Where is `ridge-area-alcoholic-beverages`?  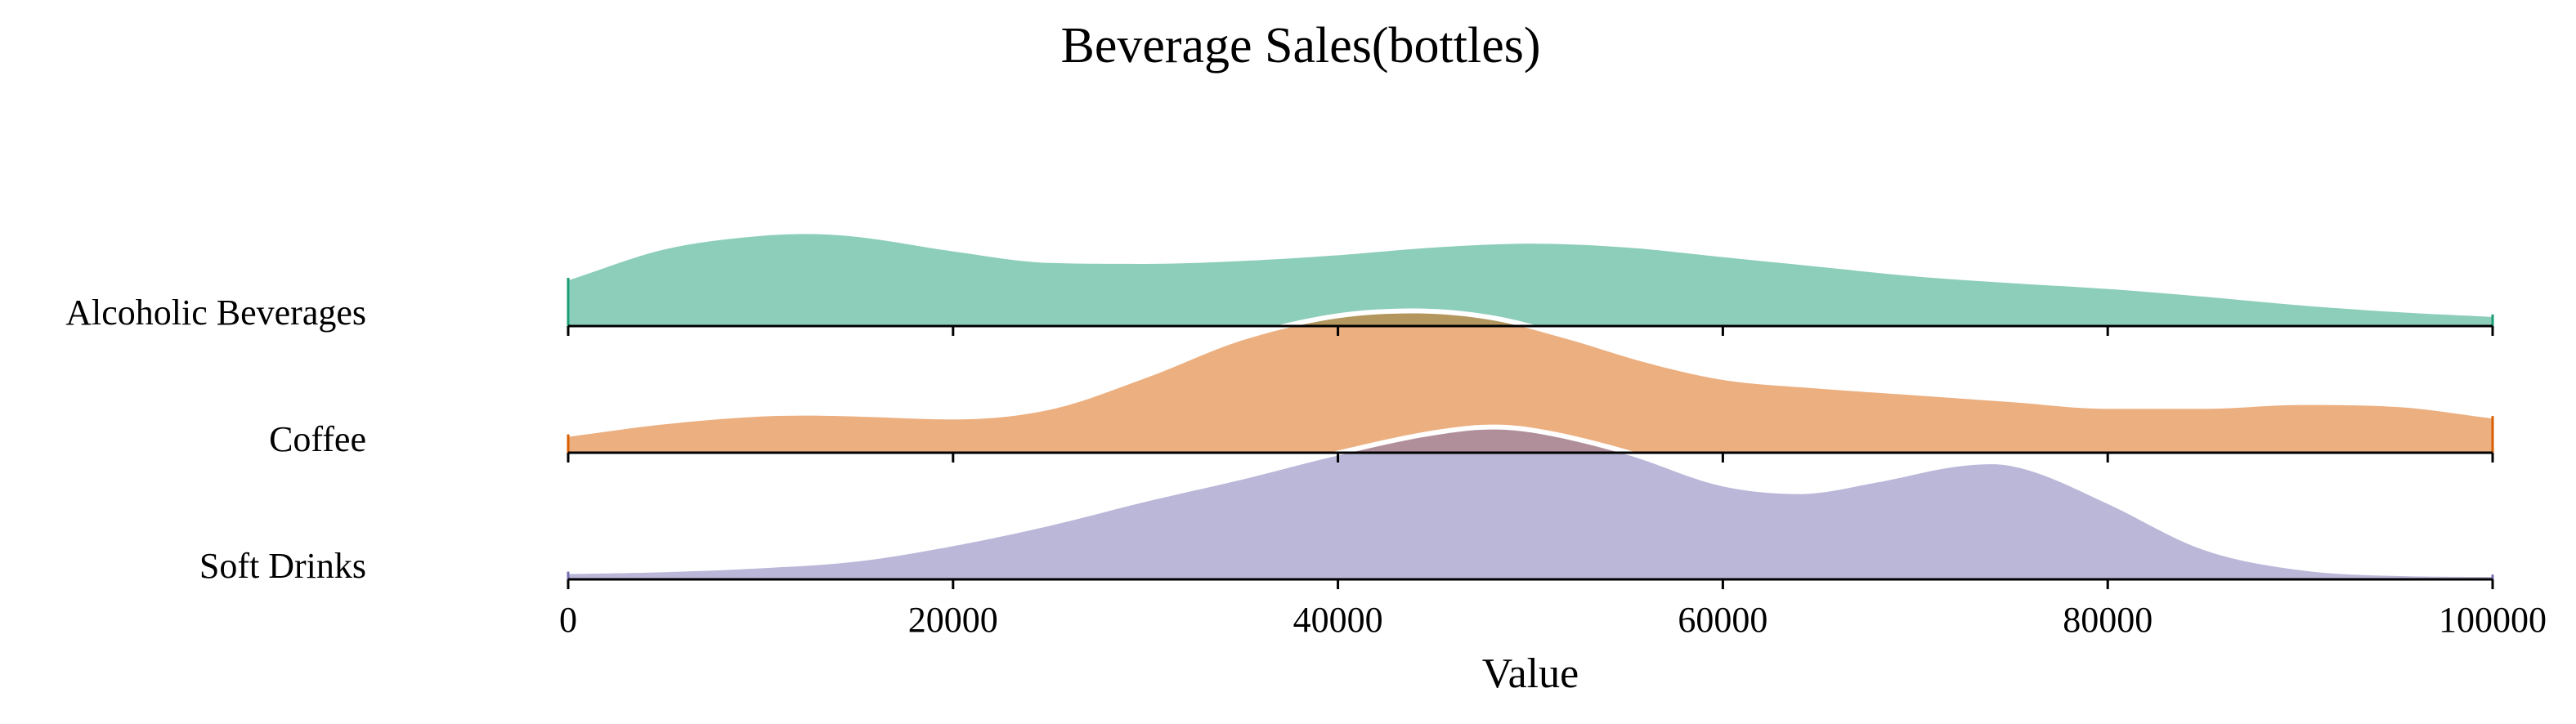 ridge-area-alcoholic-beverages is located at coordinates (1531, 278).